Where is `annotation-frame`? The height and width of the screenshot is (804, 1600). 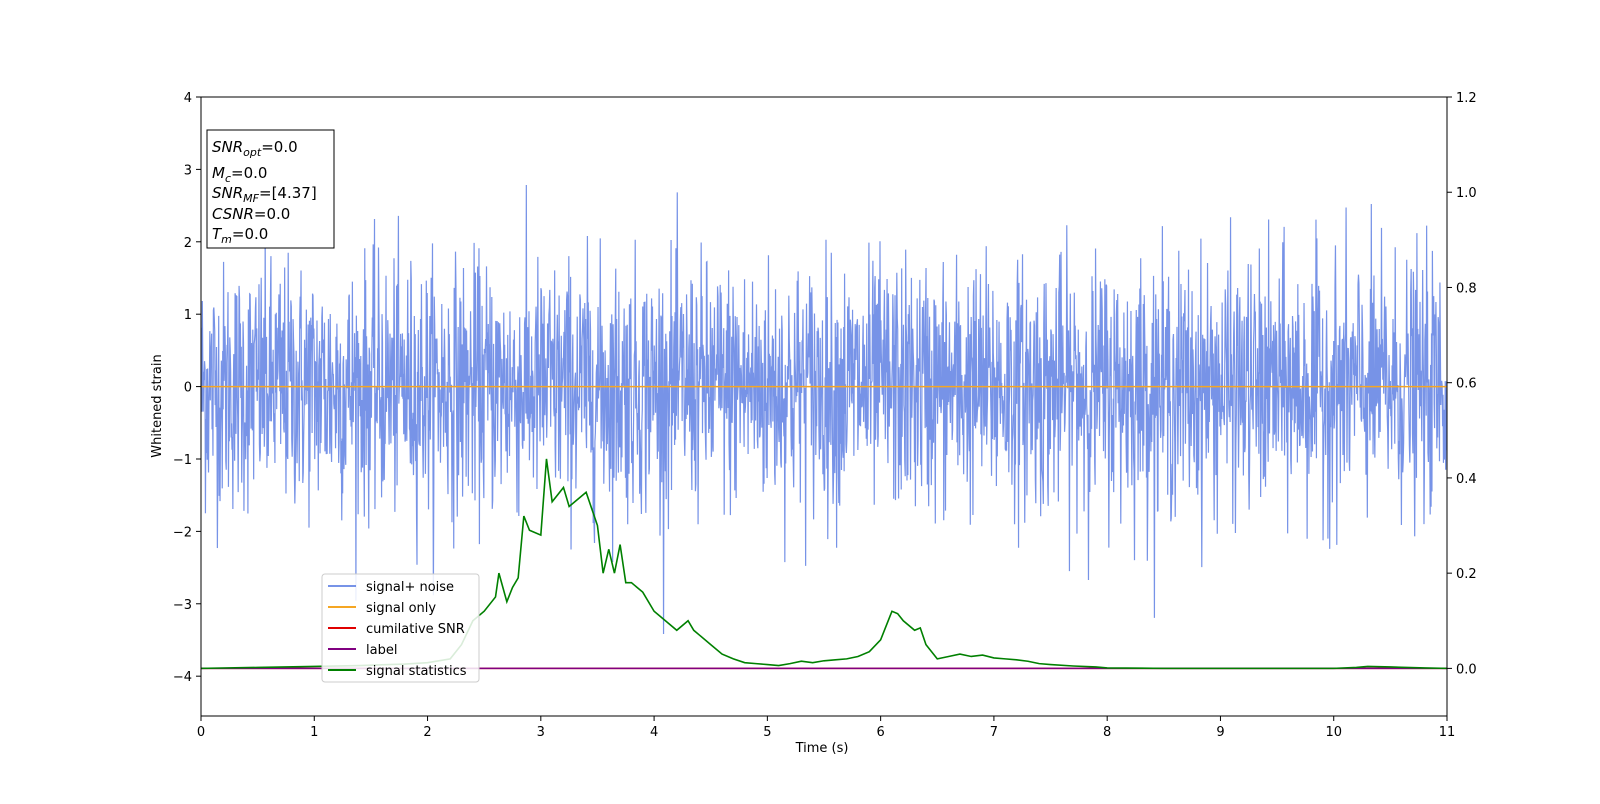
annotation-frame is located at coordinates (270, 189).